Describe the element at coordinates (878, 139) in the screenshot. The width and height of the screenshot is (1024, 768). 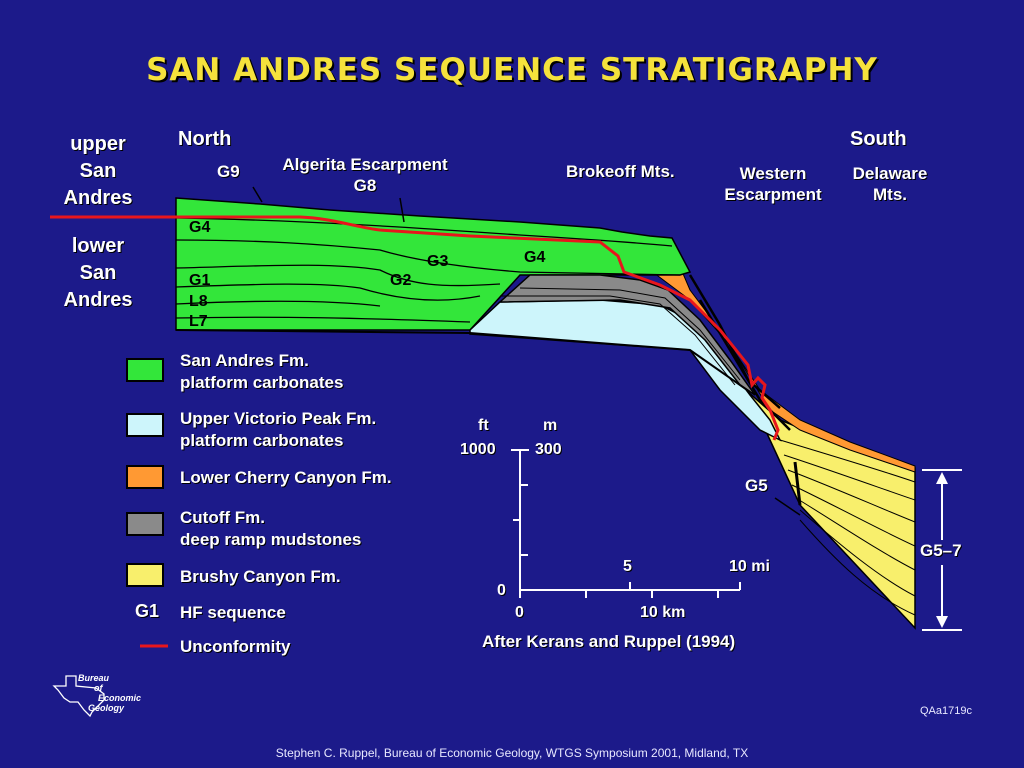
I see `south-label: South` at that location.